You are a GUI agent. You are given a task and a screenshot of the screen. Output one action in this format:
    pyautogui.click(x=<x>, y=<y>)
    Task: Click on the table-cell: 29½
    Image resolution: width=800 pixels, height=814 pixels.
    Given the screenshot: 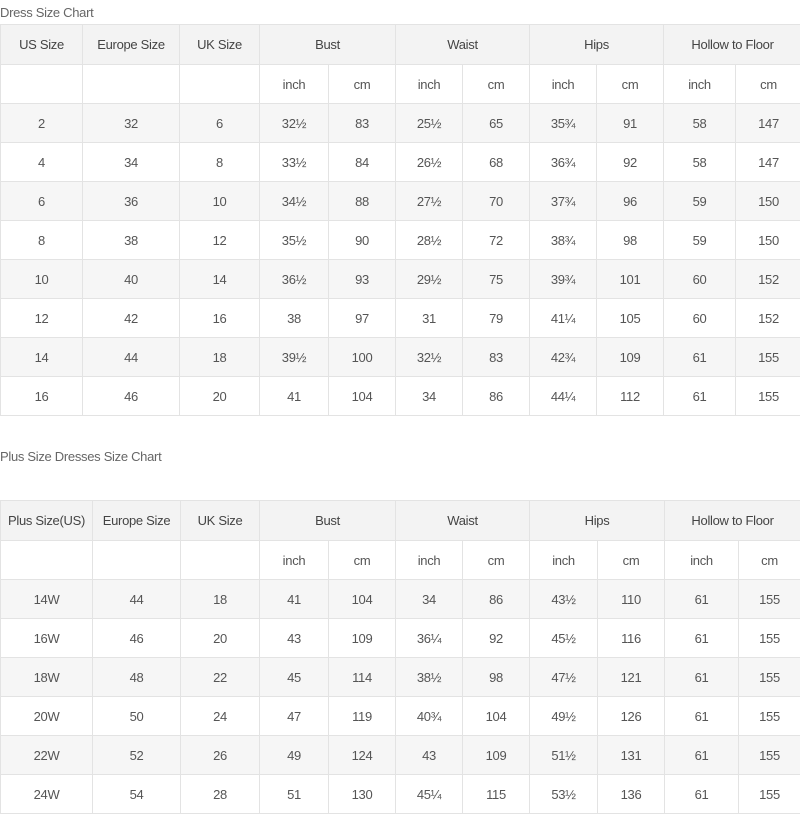 What is the action you would take?
    pyautogui.click(x=429, y=279)
    